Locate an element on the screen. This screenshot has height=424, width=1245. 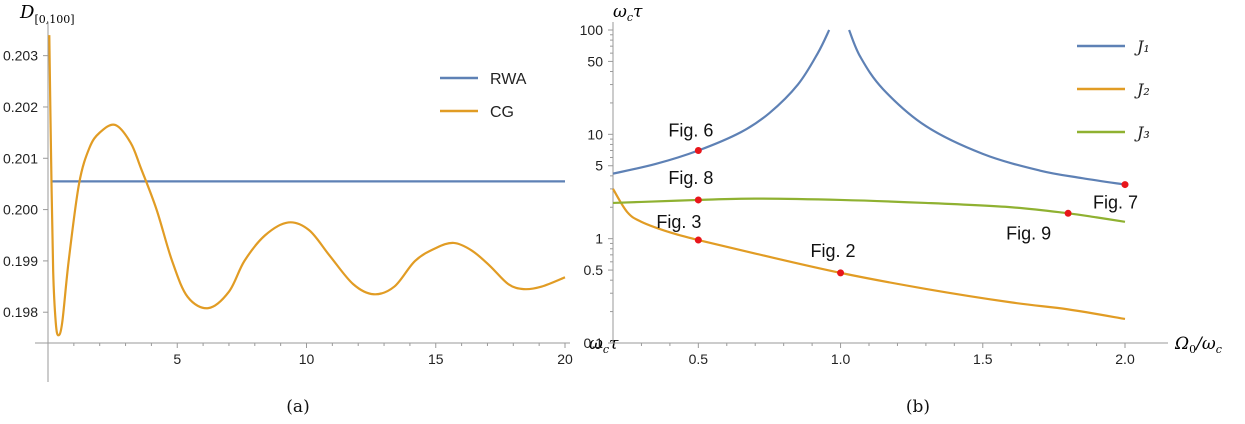
annotation-label: Fig. 3 is located at coordinates (678, 222).